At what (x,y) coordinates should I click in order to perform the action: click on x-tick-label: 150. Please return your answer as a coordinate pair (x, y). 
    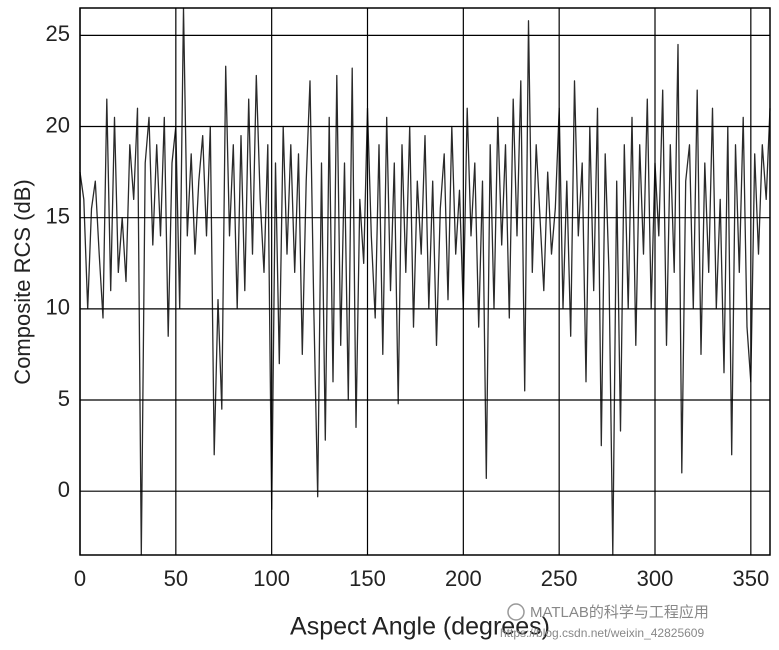
    Looking at the image, I should click on (367, 578).